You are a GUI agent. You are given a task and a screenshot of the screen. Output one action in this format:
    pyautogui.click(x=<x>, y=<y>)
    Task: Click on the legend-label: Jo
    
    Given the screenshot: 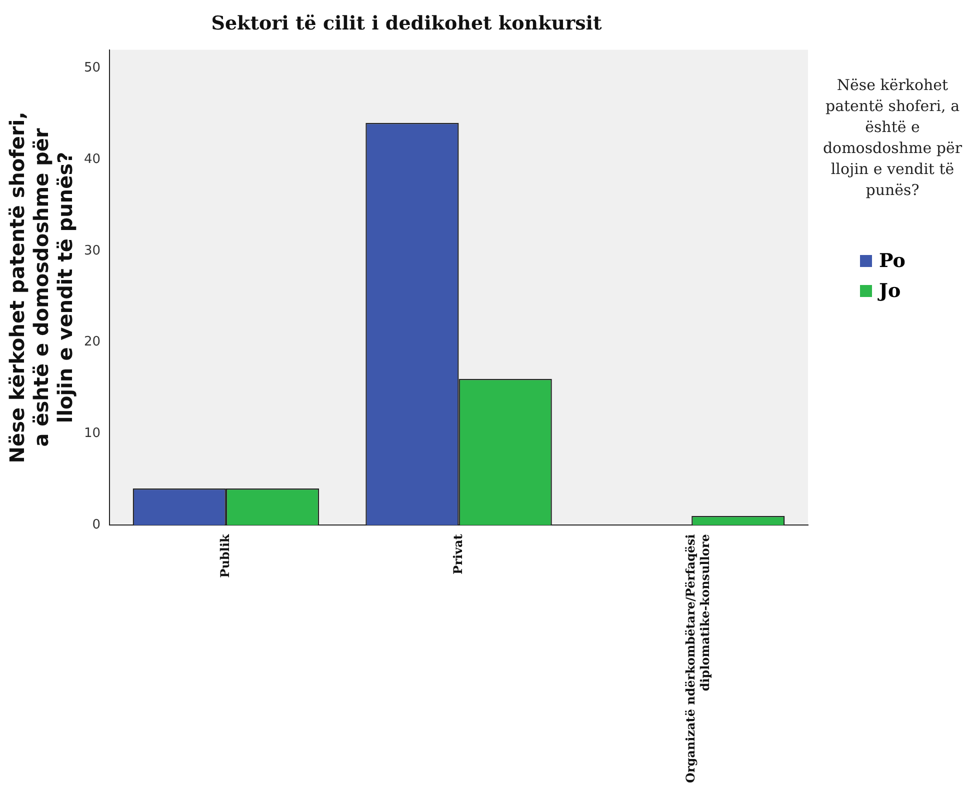 What is the action you would take?
    pyautogui.click(x=889, y=291)
    